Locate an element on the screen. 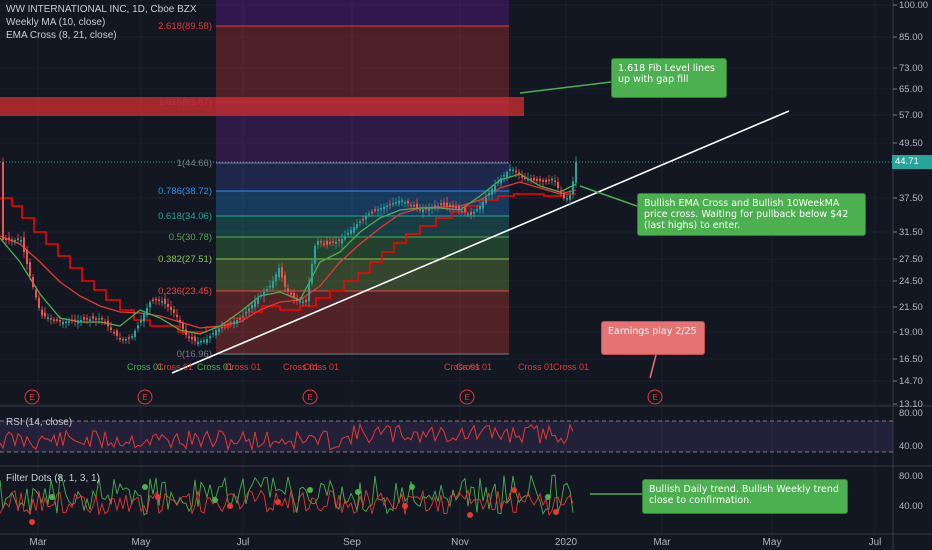  fib-callout: 1.618 Fib Level lines up with gap fill is located at coordinates (669, 78).